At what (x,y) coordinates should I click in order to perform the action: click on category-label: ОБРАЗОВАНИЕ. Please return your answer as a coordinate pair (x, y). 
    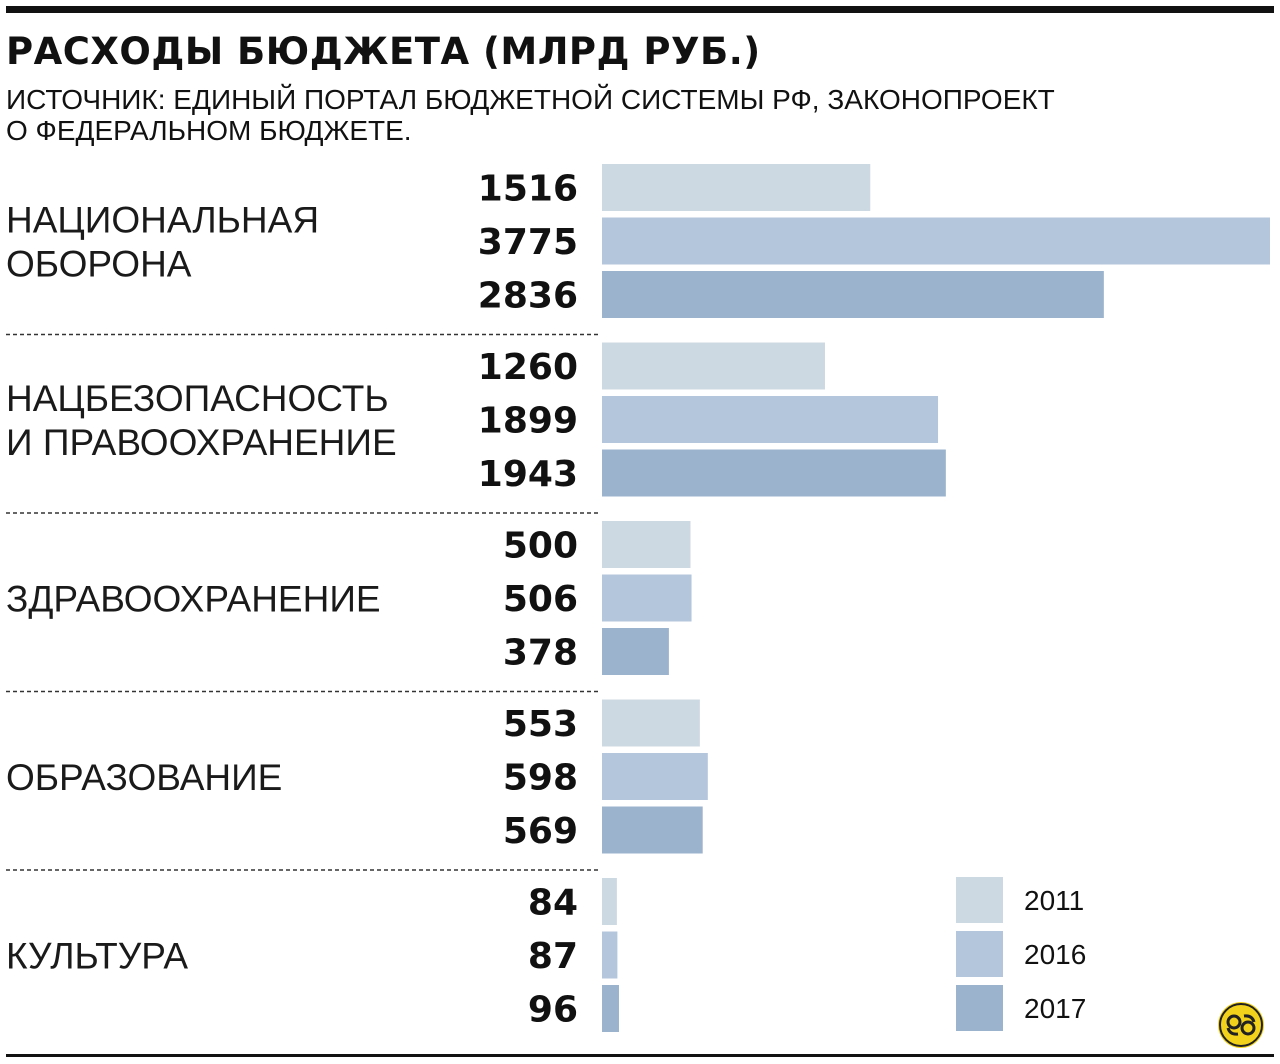
    Looking at the image, I should click on (144, 777).